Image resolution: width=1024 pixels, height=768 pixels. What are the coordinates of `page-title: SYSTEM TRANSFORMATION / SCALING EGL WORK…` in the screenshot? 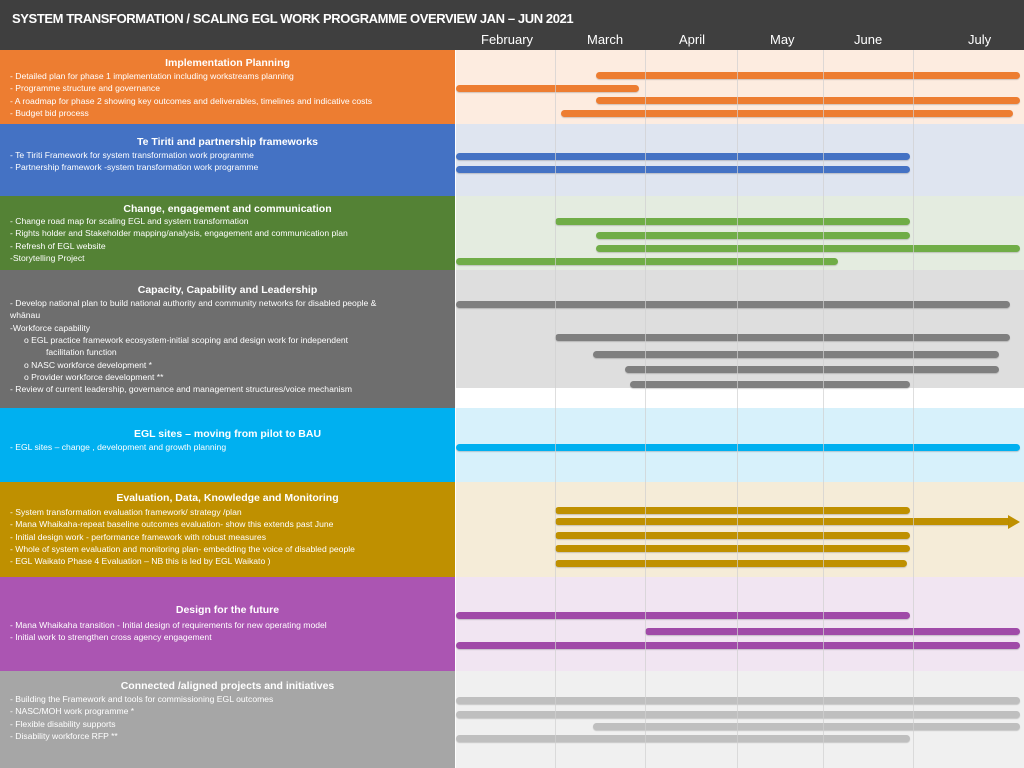 It's located at (293, 18).